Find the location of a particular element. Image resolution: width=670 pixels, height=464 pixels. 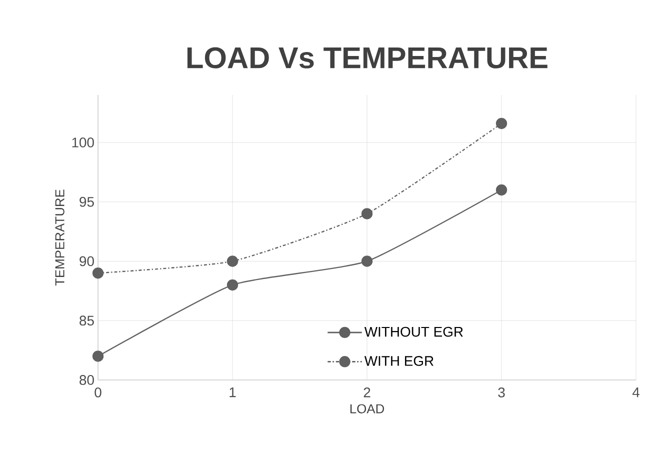

x-tick-label: 4 is located at coordinates (636, 392).